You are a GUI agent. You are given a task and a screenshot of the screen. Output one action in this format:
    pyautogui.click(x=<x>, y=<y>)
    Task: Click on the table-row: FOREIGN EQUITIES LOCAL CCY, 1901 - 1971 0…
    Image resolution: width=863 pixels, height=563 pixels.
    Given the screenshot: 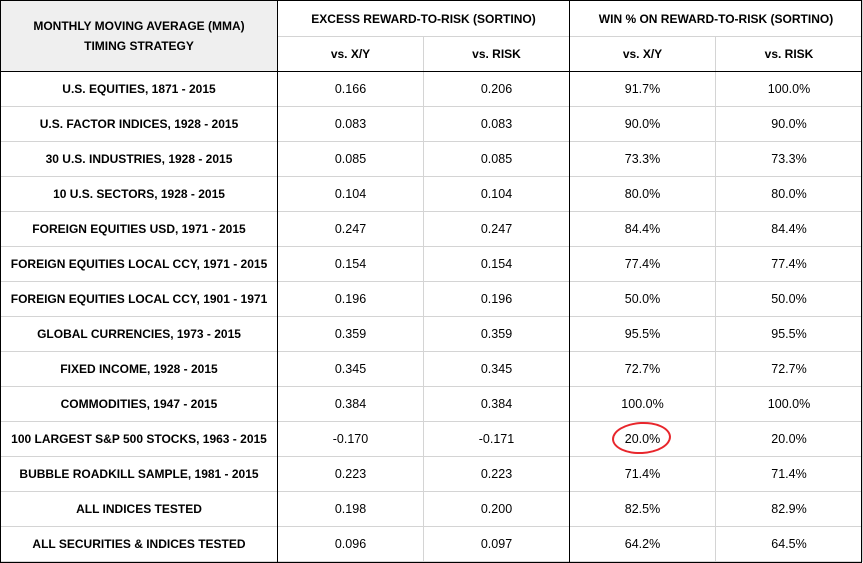 What is the action you would take?
    pyautogui.click(x=431, y=299)
    